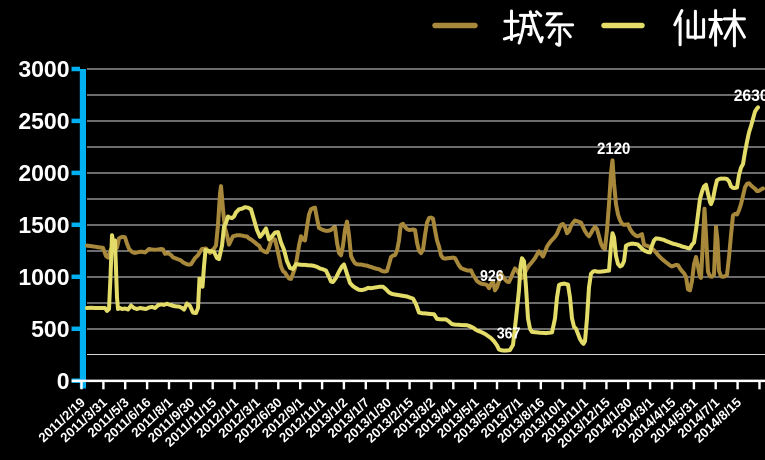  I want to click on svg-text: 367, so click(509, 334).